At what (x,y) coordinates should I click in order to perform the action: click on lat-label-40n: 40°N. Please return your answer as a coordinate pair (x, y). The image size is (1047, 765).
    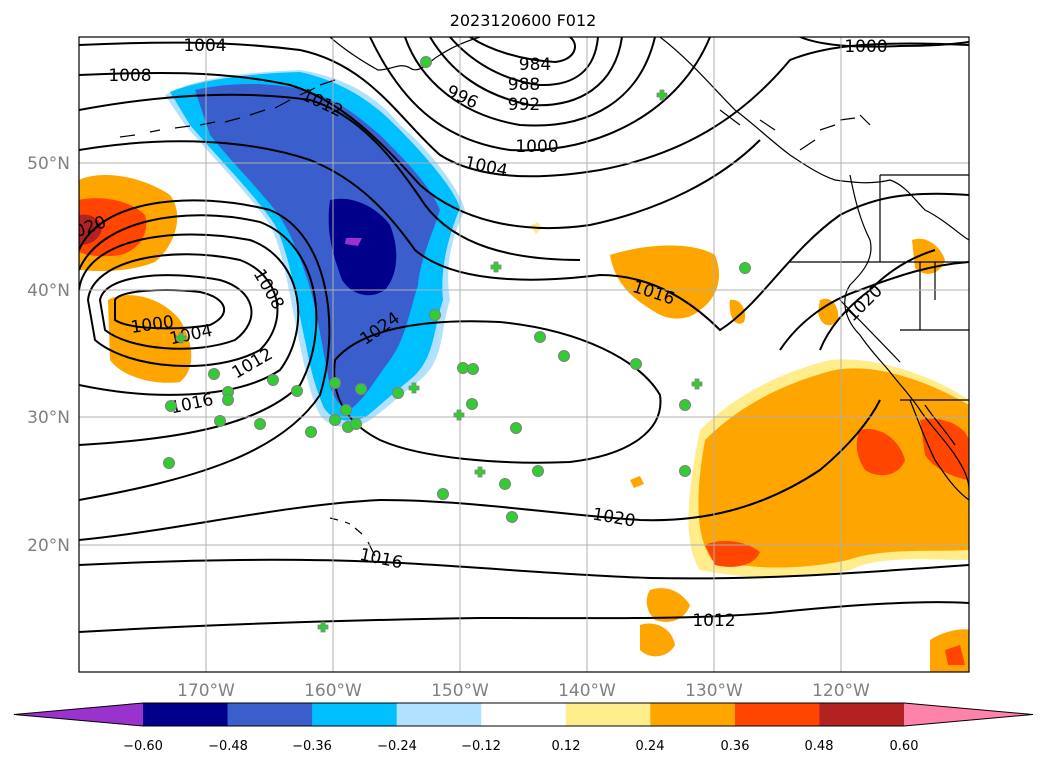
    Looking at the image, I should click on (48, 291).